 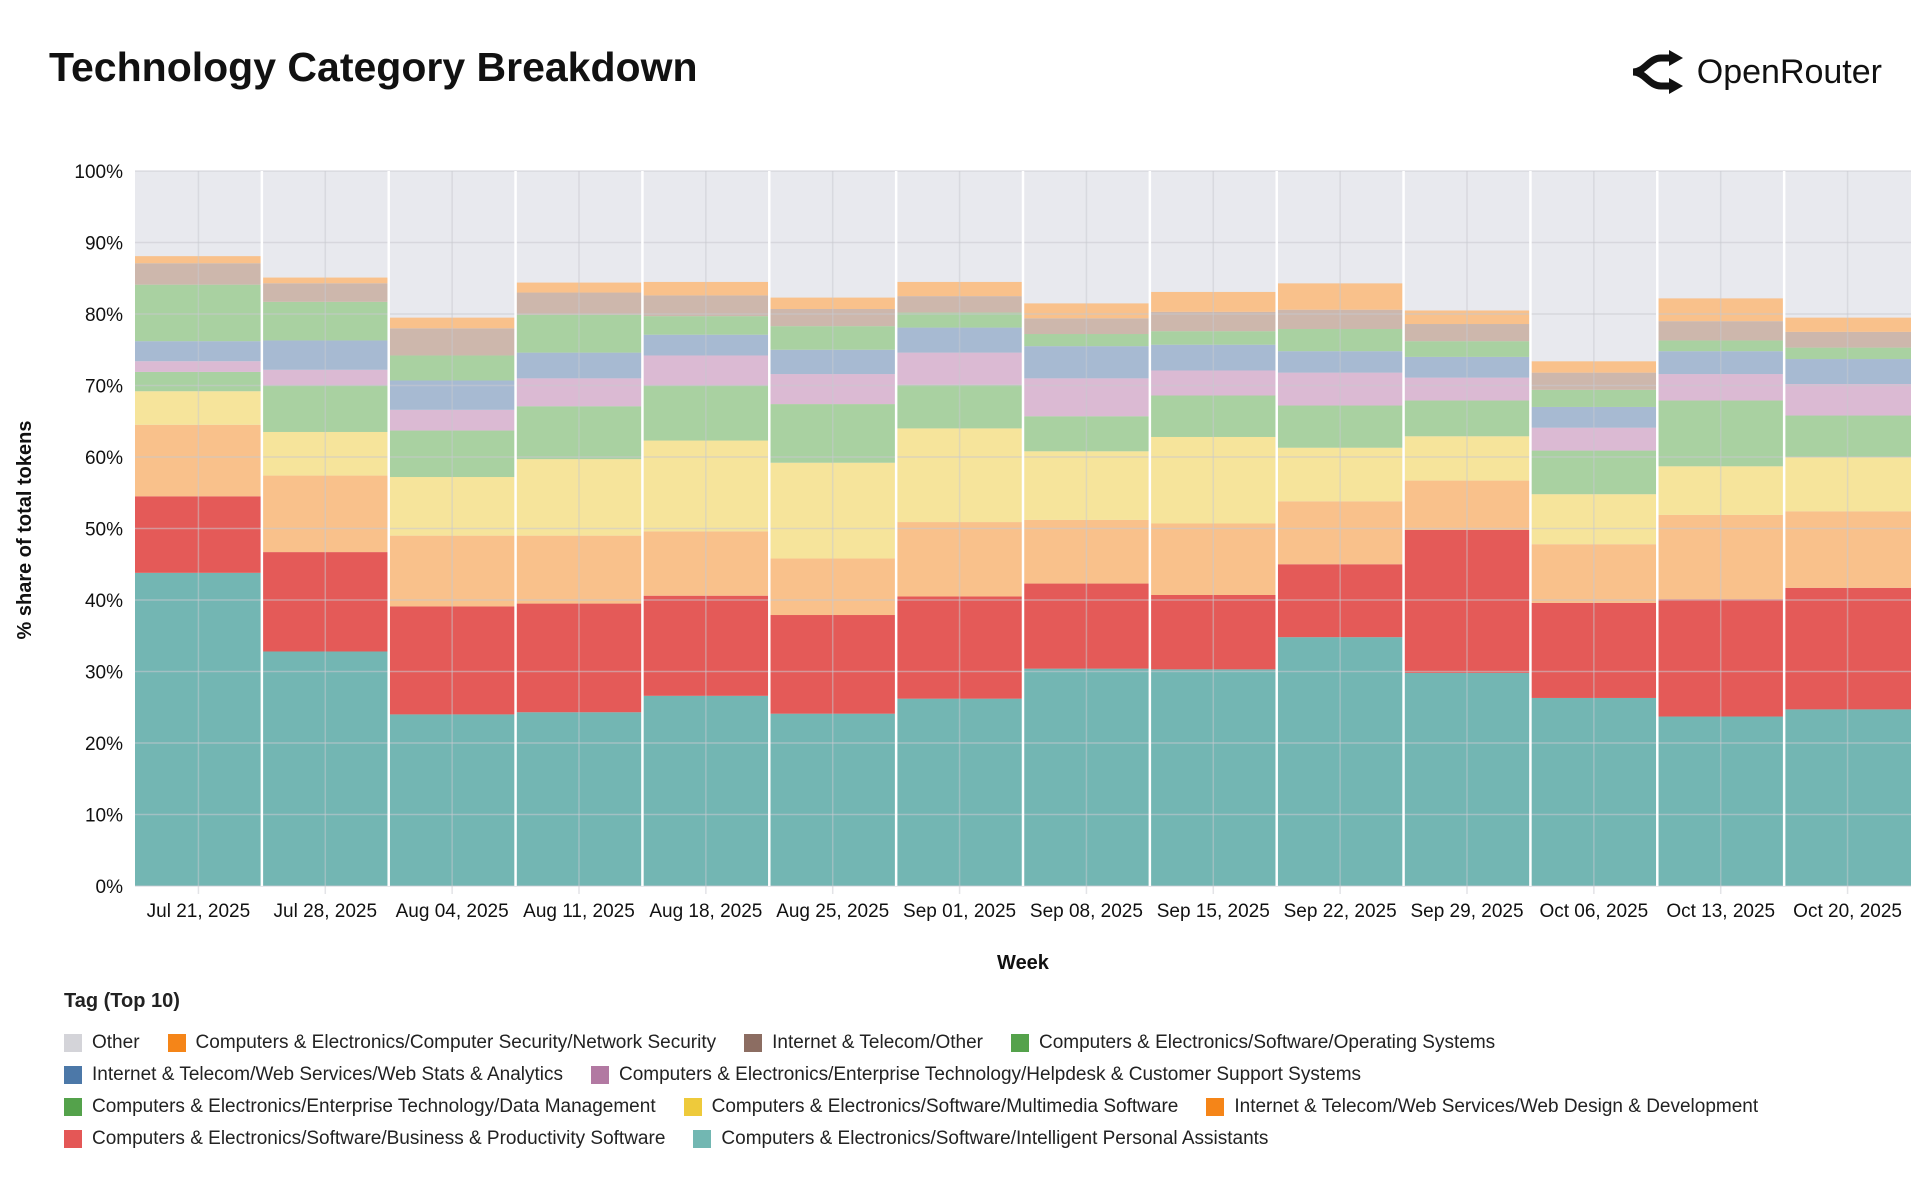 I want to click on x-tick-label: Sep 15, 2025, so click(x=1213, y=911).